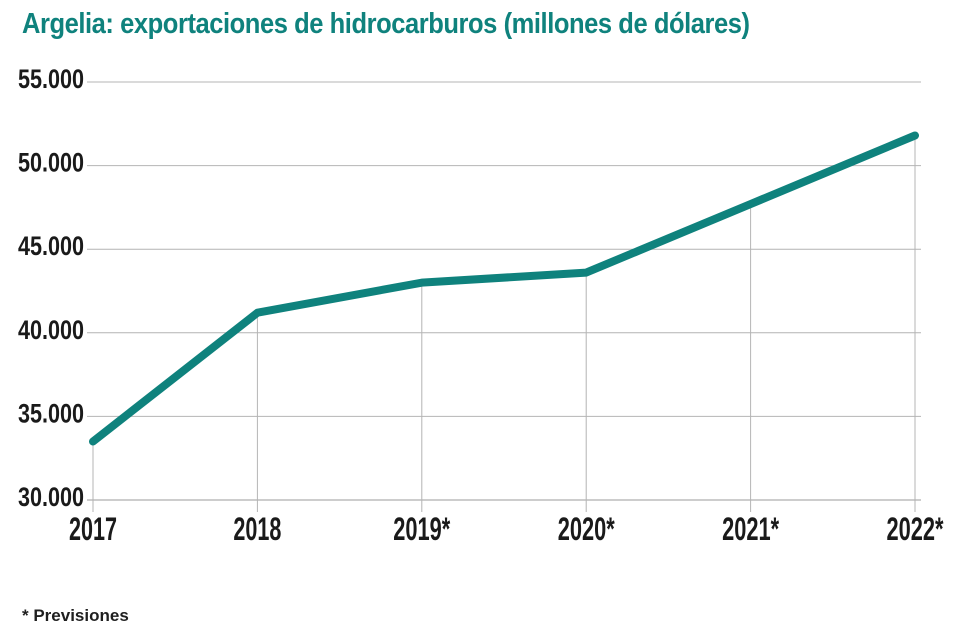 This screenshot has width=960, height=628. I want to click on x-tick-label: 2019*, so click(421, 529).